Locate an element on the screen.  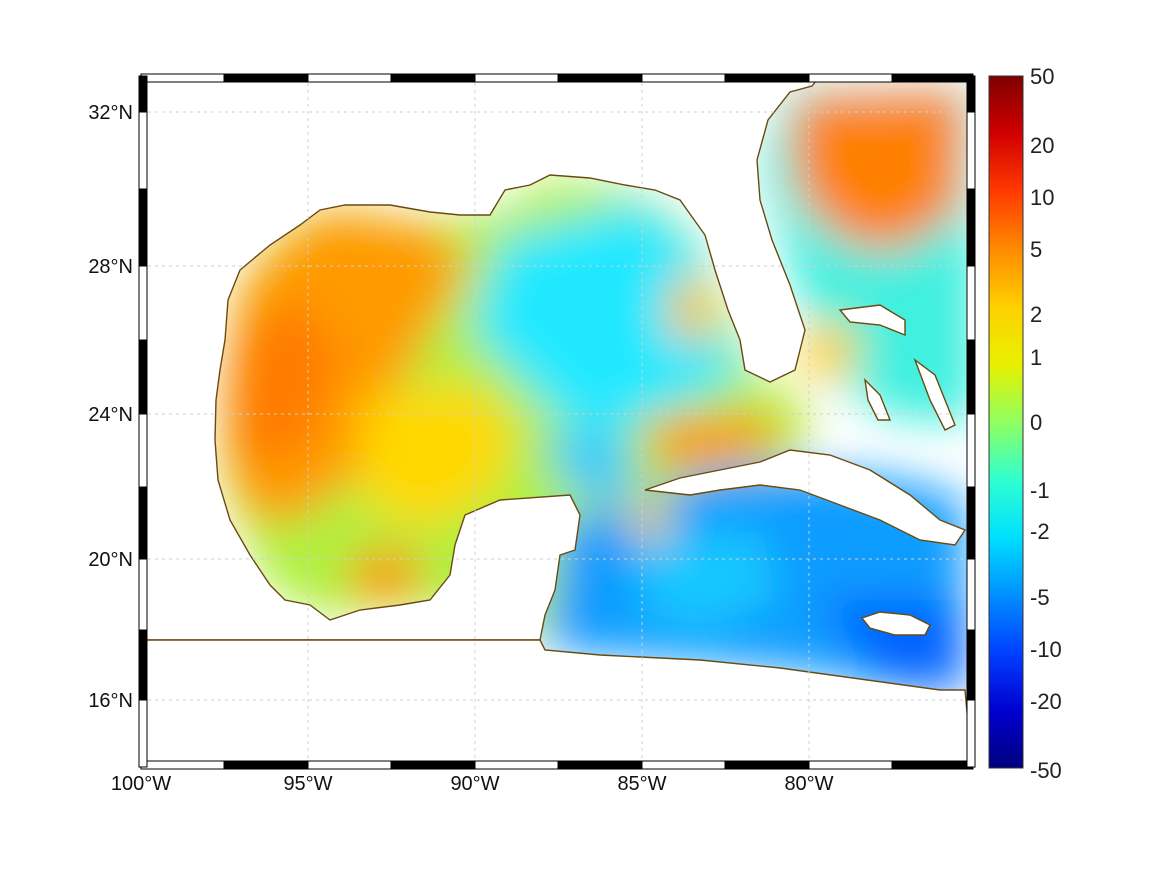
colorbar-tick-label: 1 is located at coordinates (1036, 357).